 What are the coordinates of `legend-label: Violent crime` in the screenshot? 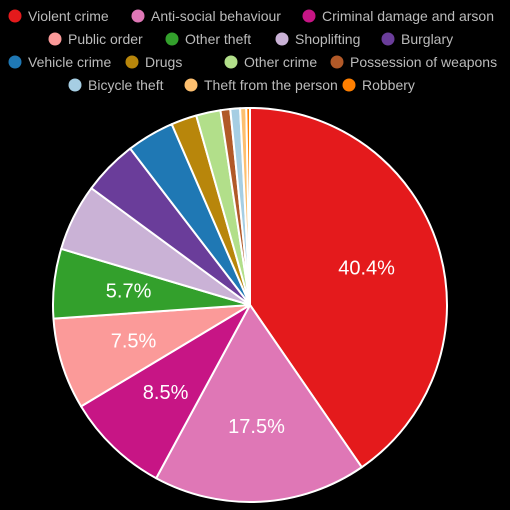 It's located at (68, 16).